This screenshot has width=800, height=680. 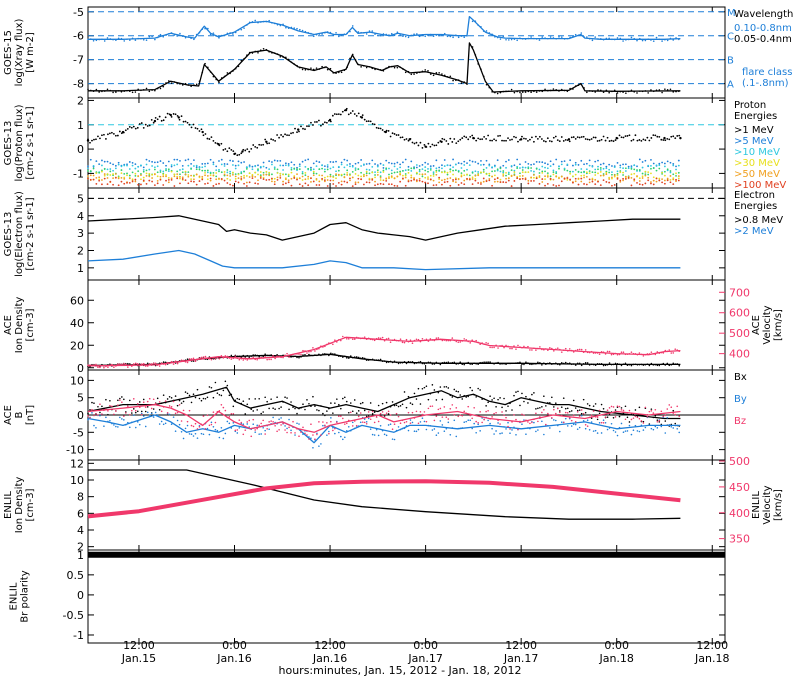 I want to click on ace-density-velocity-right-tick-label: 400, so click(x=739, y=354).